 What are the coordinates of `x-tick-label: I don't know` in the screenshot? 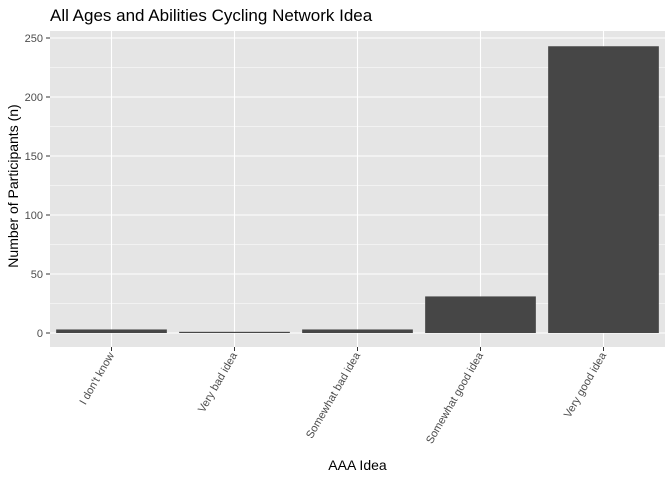 It's located at (98, 378).